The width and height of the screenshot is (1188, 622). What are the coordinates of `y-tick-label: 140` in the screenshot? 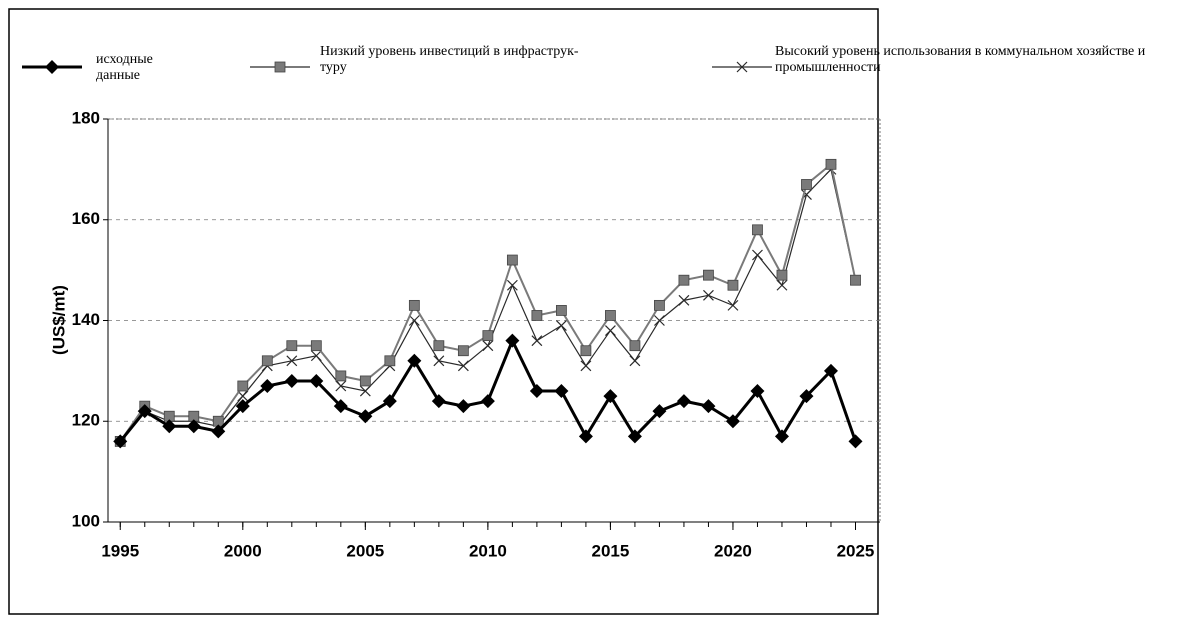 It's located at (86, 319).